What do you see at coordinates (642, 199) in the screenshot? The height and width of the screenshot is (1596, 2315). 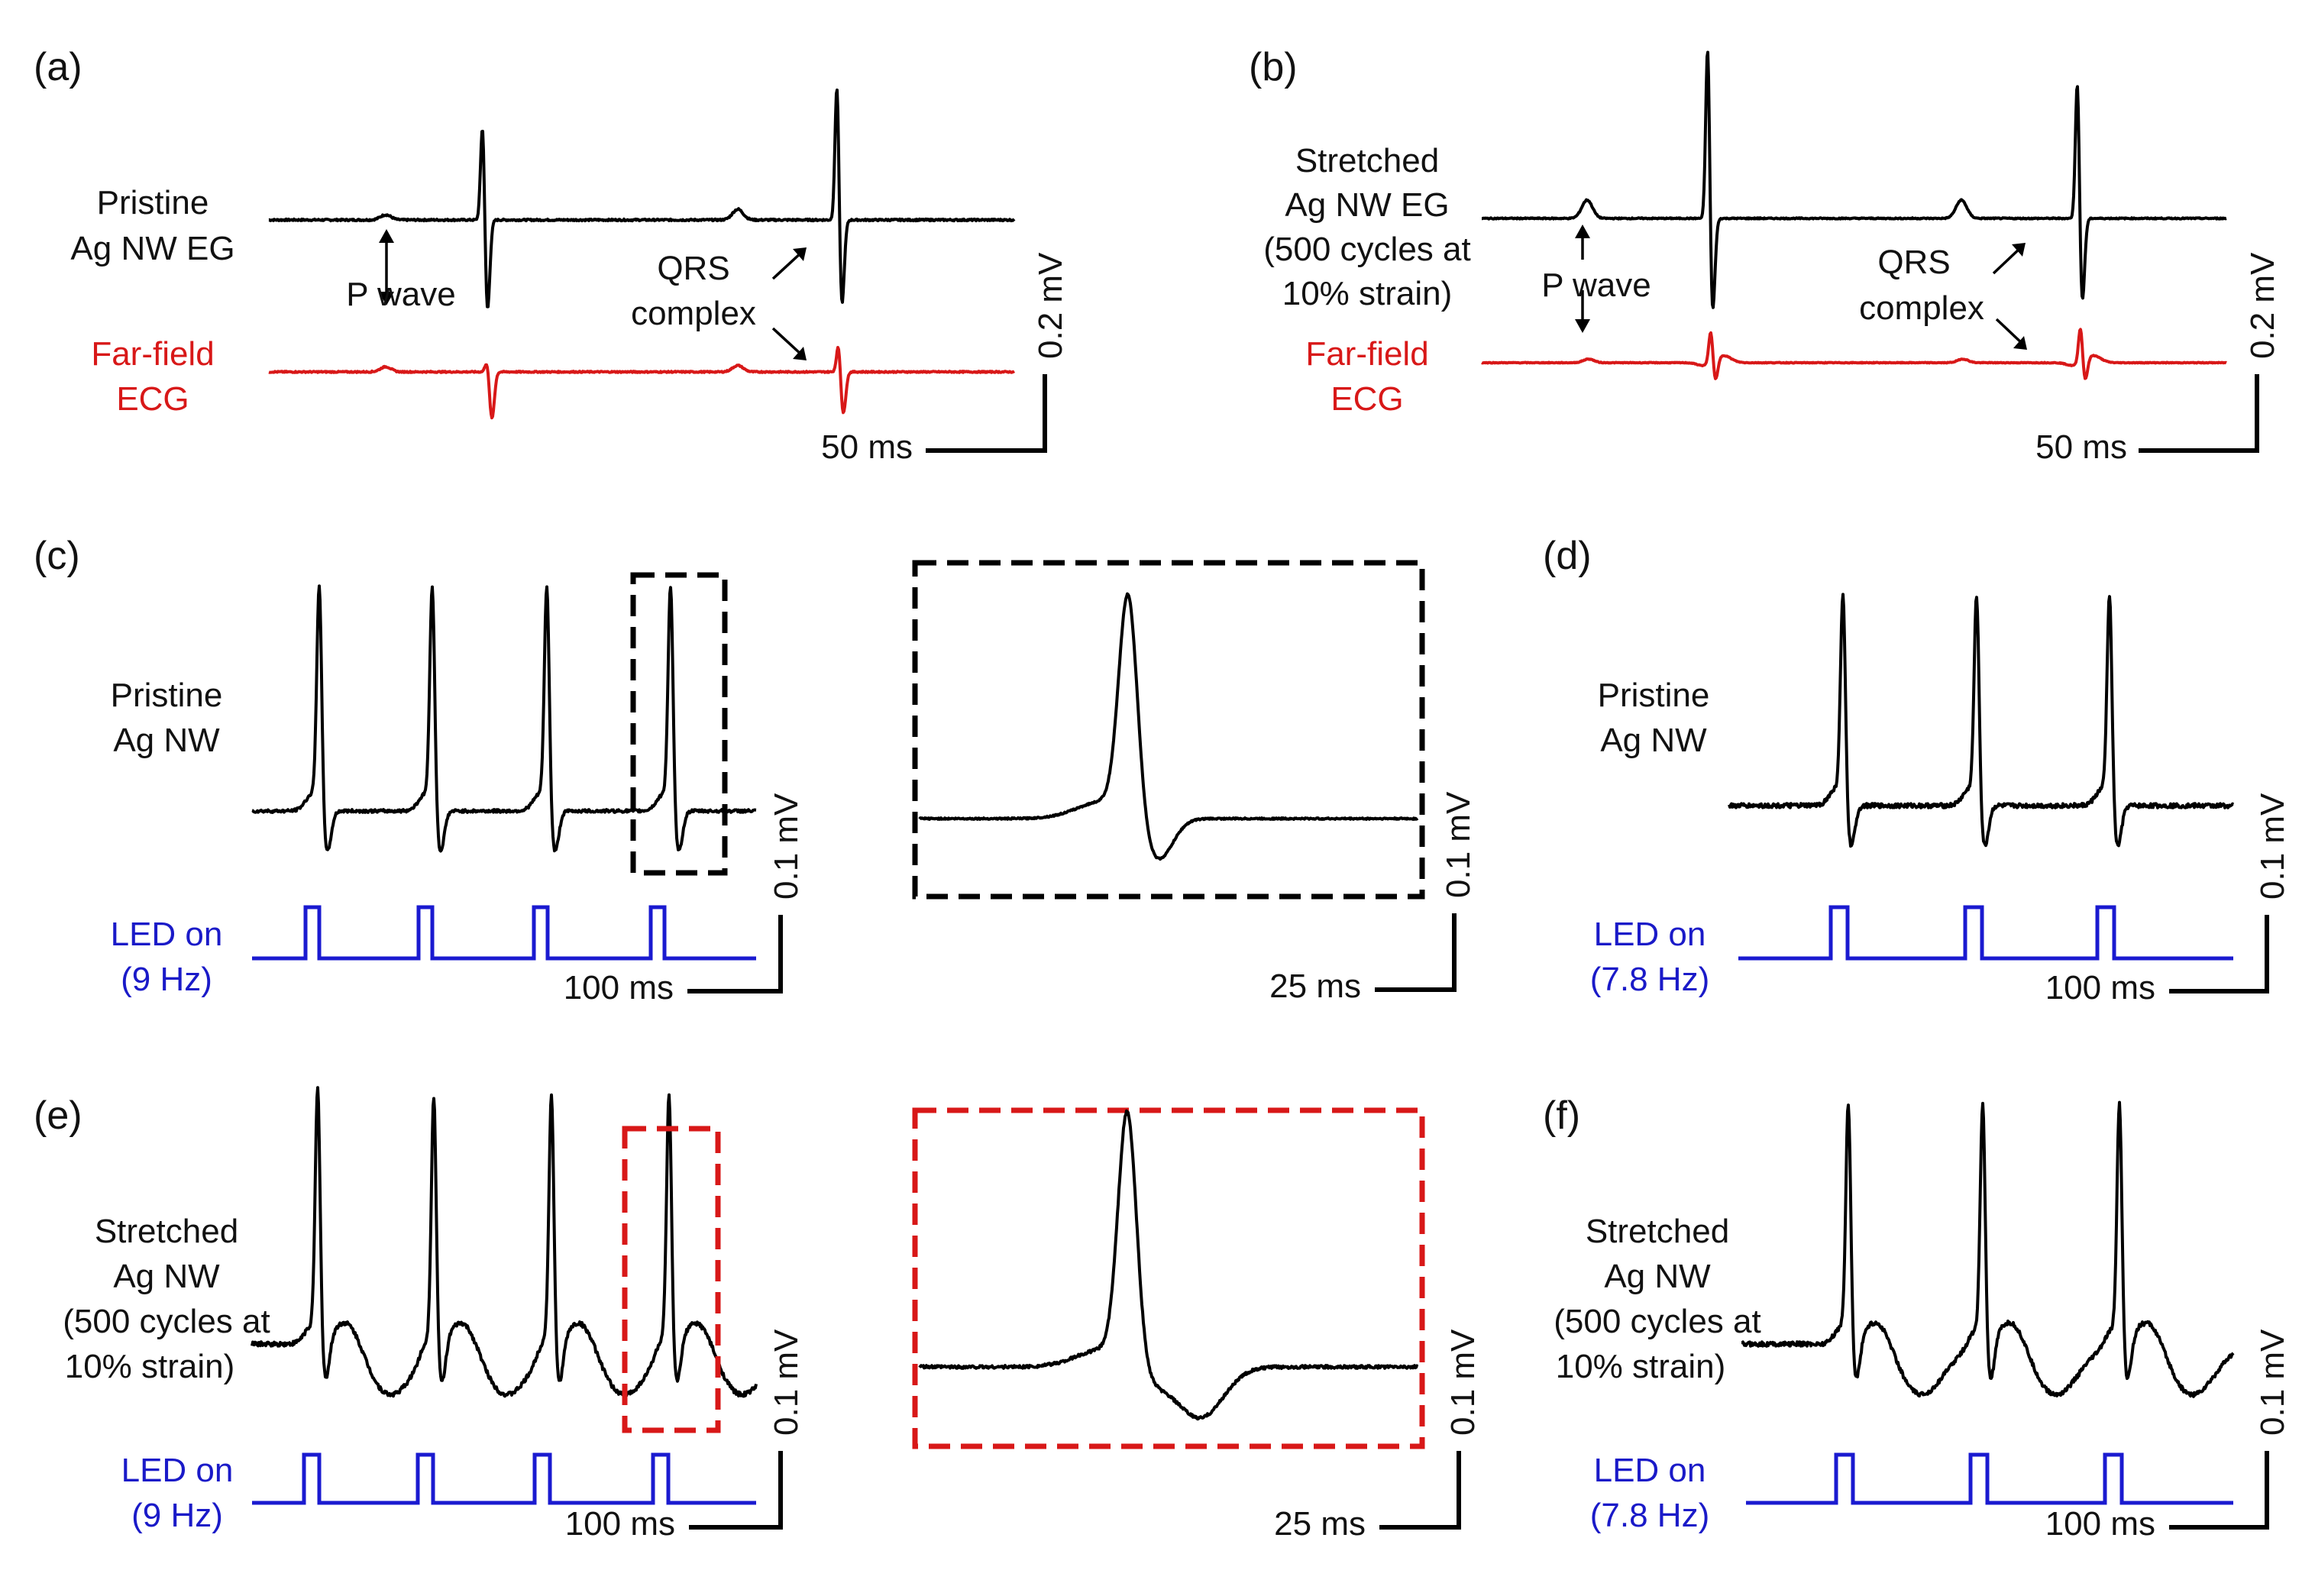 I see `trace-a-pristine` at bounding box center [642, 199].